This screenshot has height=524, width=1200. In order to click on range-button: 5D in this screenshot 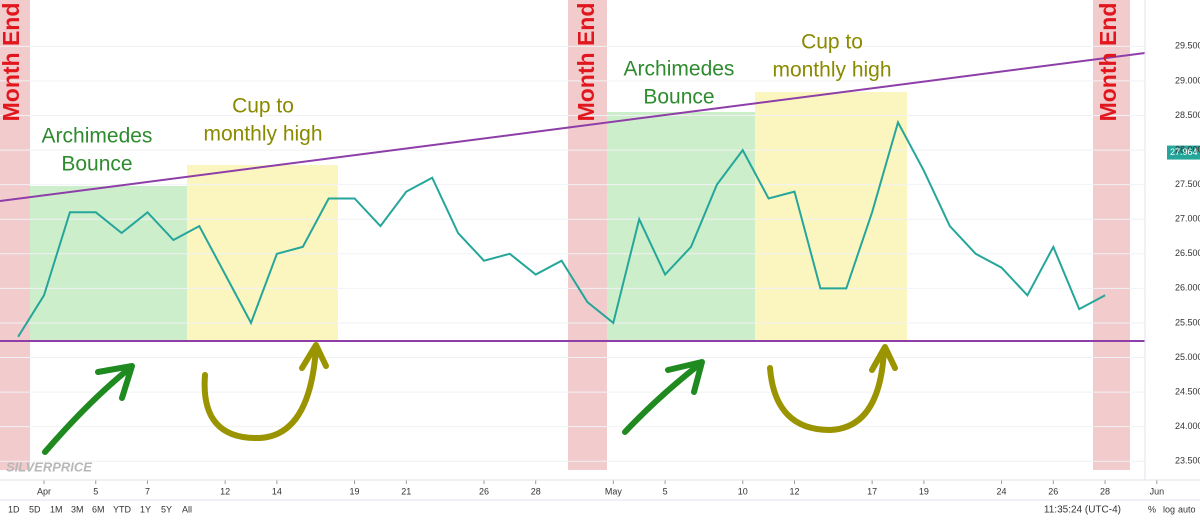, I will do `click(35, 509)`.